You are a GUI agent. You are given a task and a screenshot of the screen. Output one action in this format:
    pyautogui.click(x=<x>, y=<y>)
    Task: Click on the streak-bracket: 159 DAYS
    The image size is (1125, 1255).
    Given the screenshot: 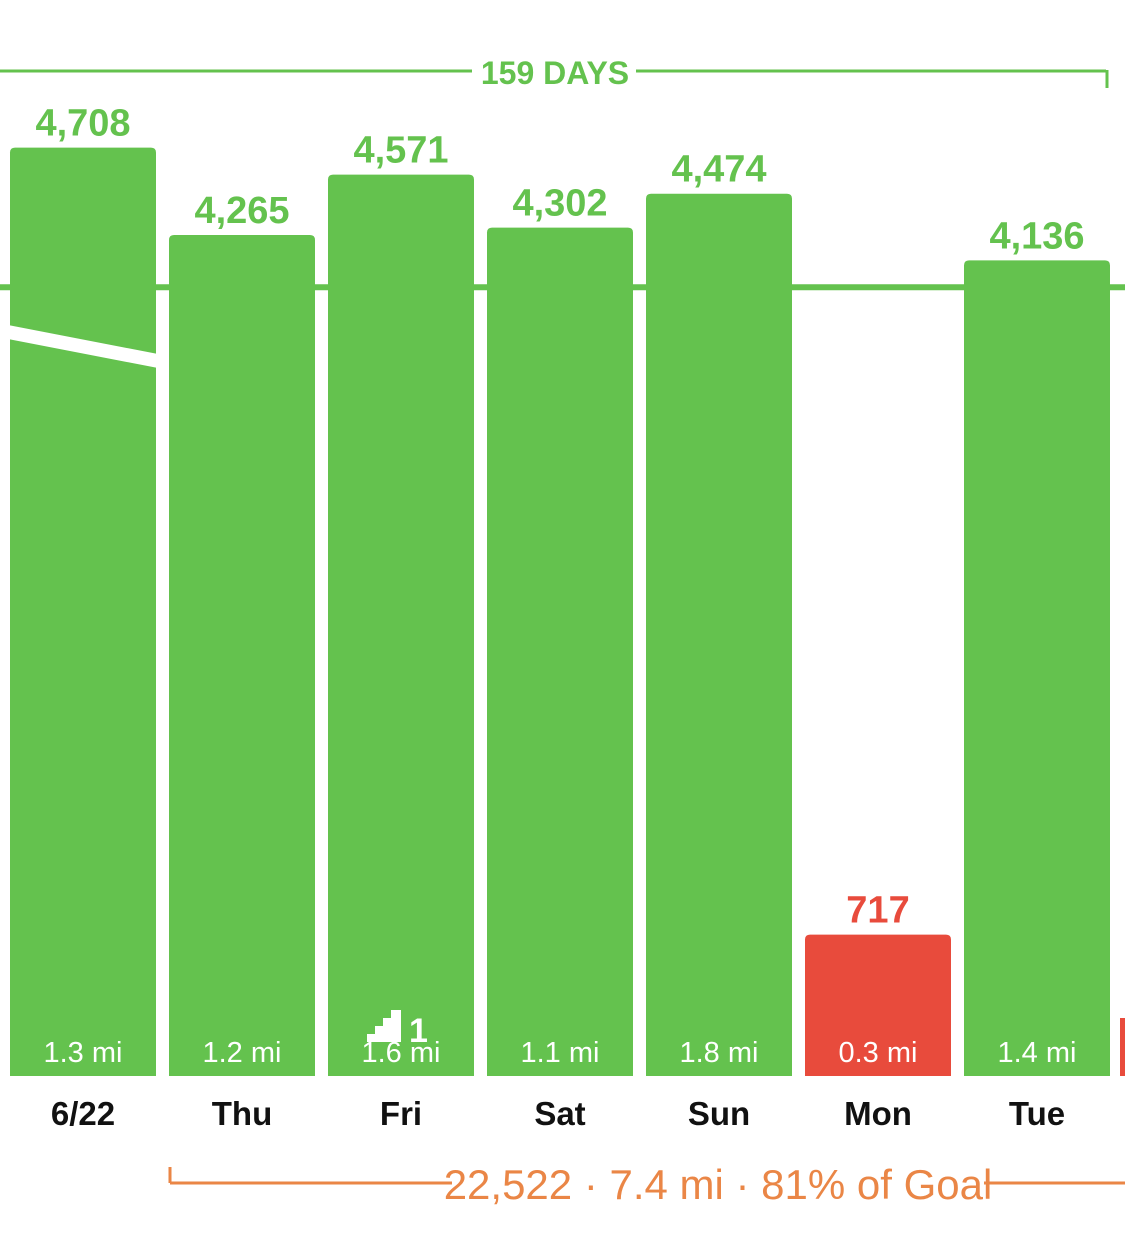 What is the action you would take?
    pyautogui.click(x=554, y=73)
    